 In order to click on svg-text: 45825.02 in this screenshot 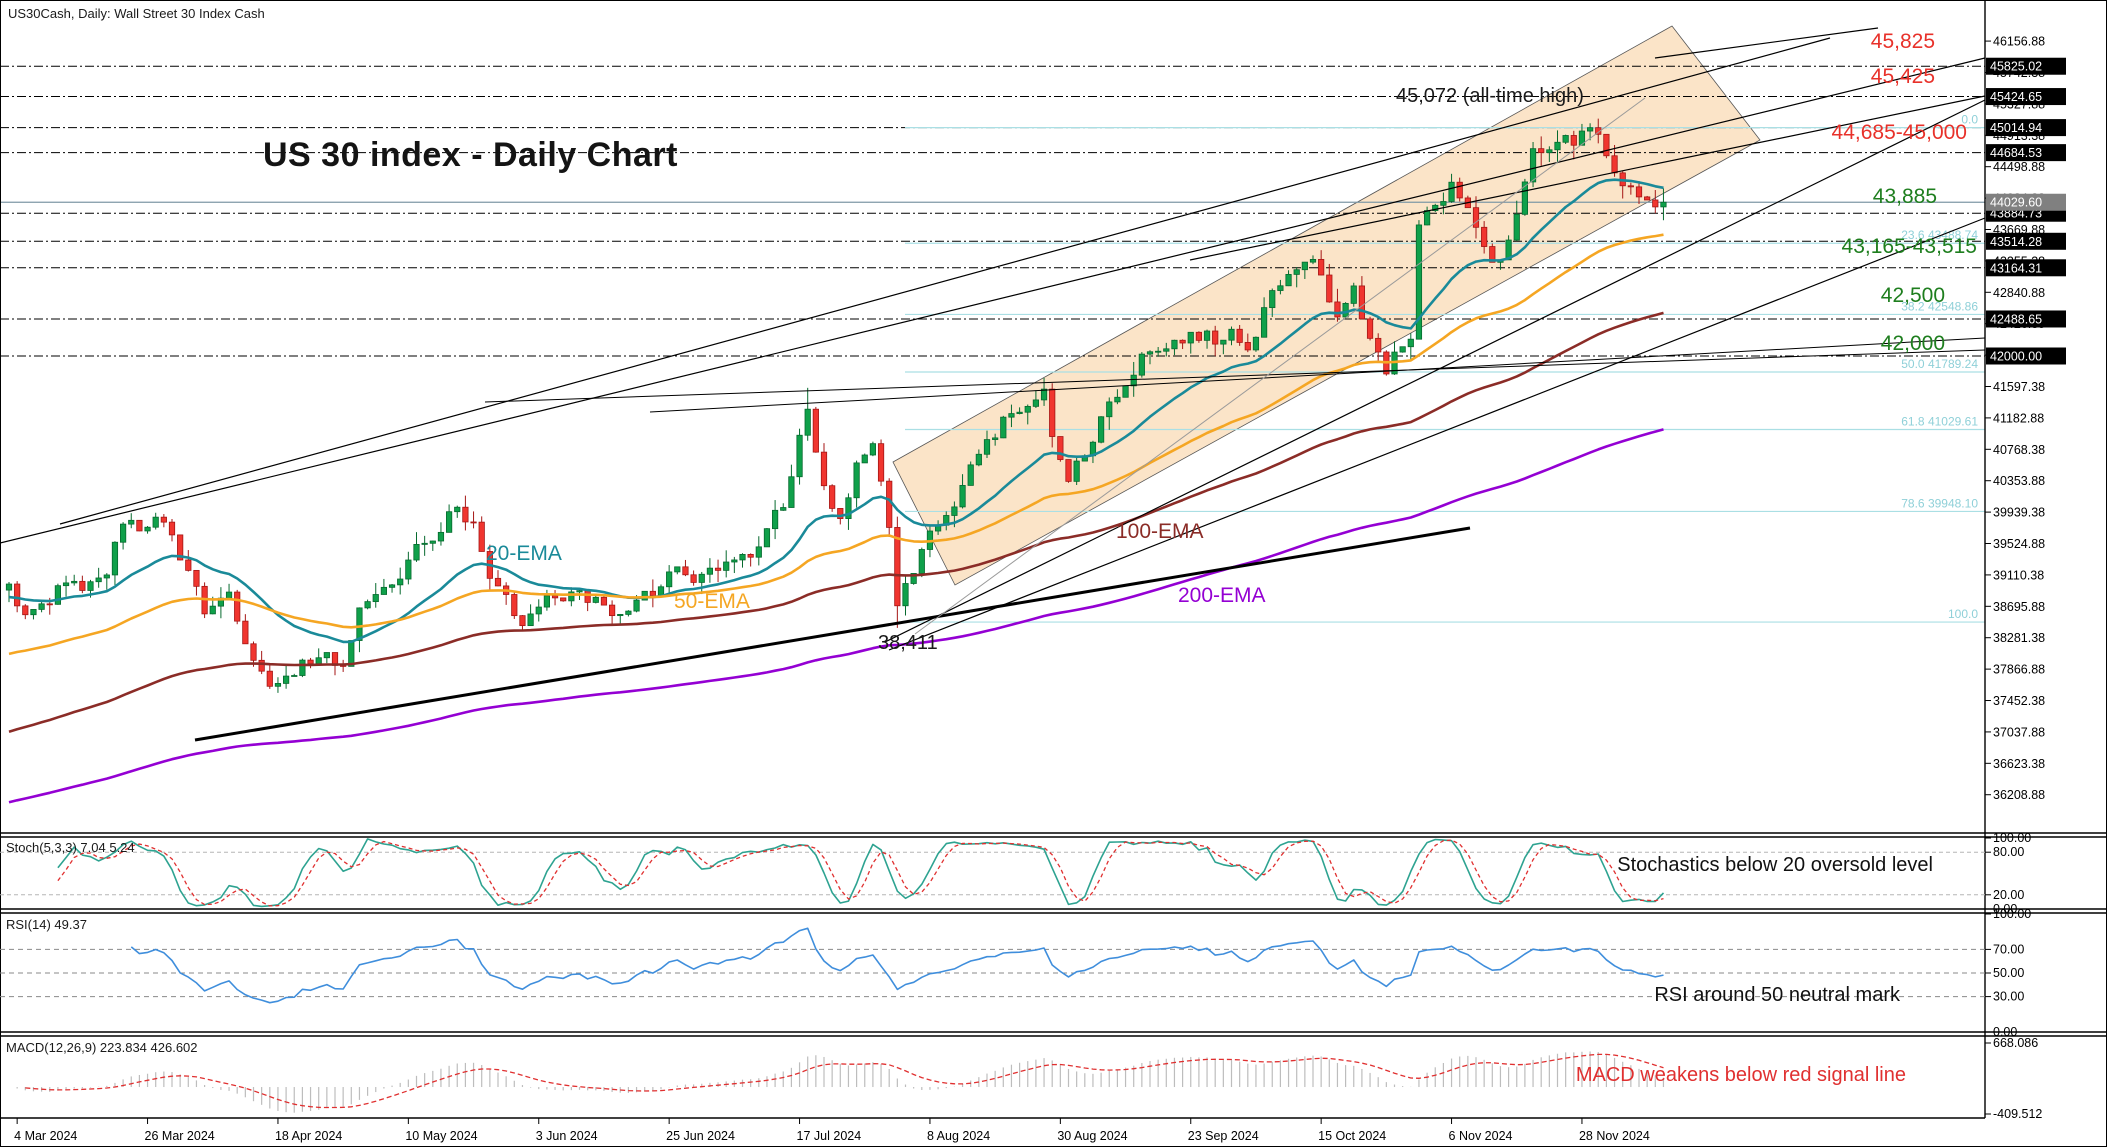, I will do `click(2016, 67)`.